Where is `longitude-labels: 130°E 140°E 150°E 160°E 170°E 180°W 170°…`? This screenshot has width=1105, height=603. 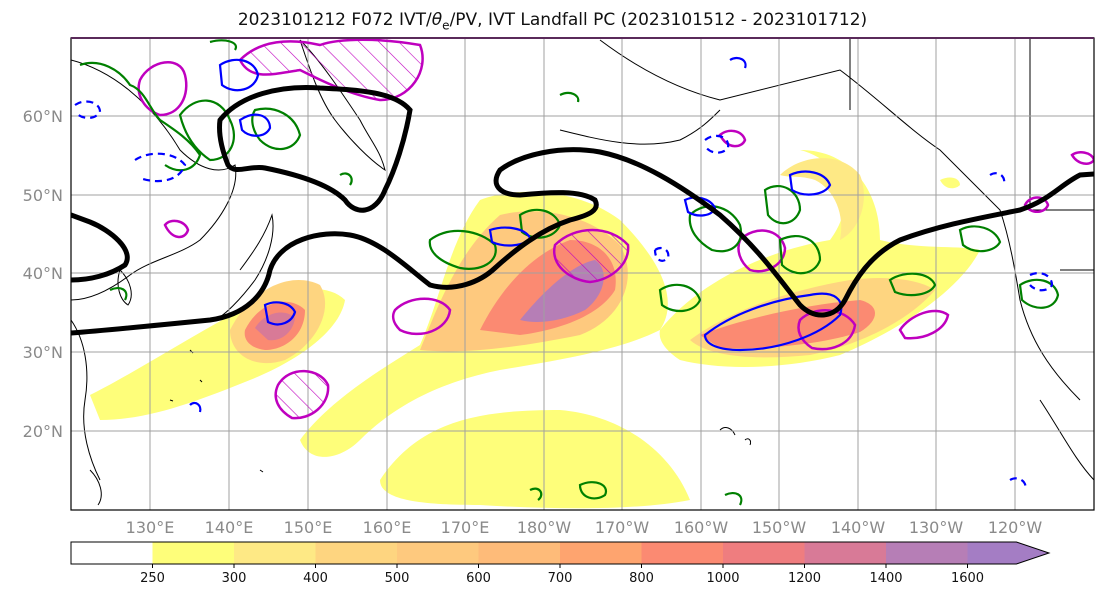
longitude-labels: 130°E 140°E 150°E 160°E 170°E 180°W 170°… is located at coordinates (584, 527).